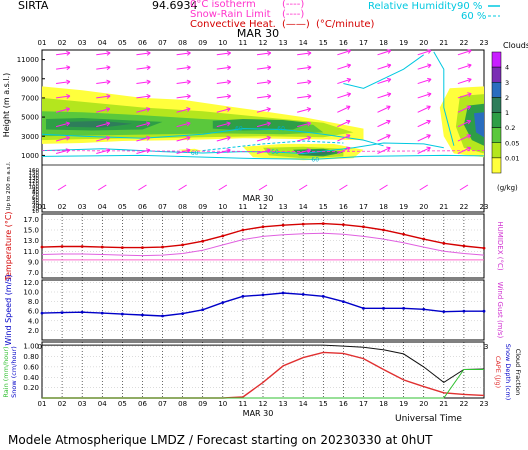  Describe the element at coordinates (6, 105) in the screenshot. I see `height-axis-label: Height (m a.s.l.)` at that location.